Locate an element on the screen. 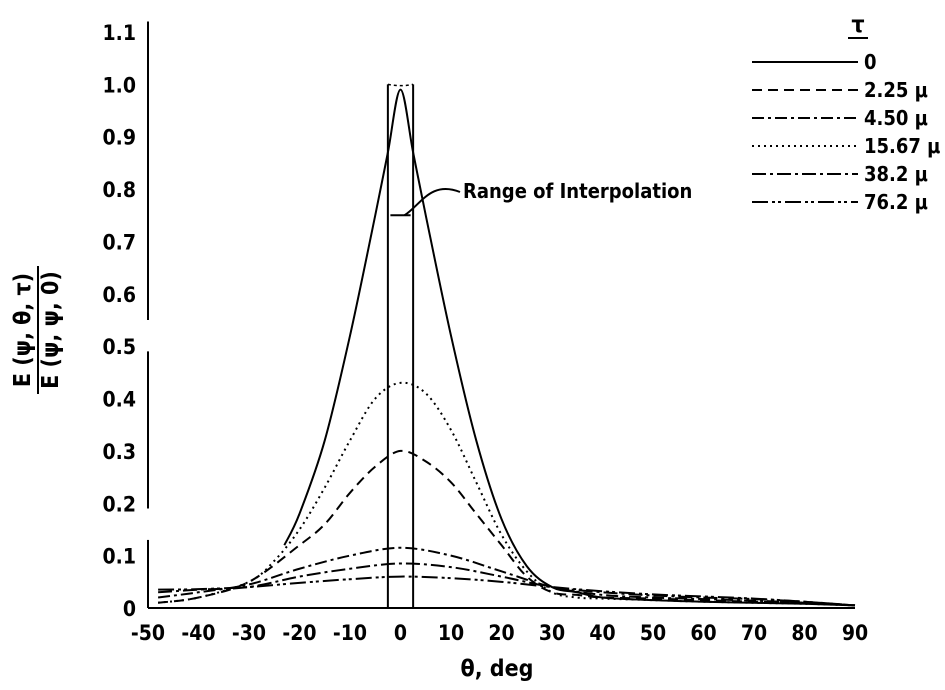  x-tick-label: 10 is located at coordinates (451, 633).